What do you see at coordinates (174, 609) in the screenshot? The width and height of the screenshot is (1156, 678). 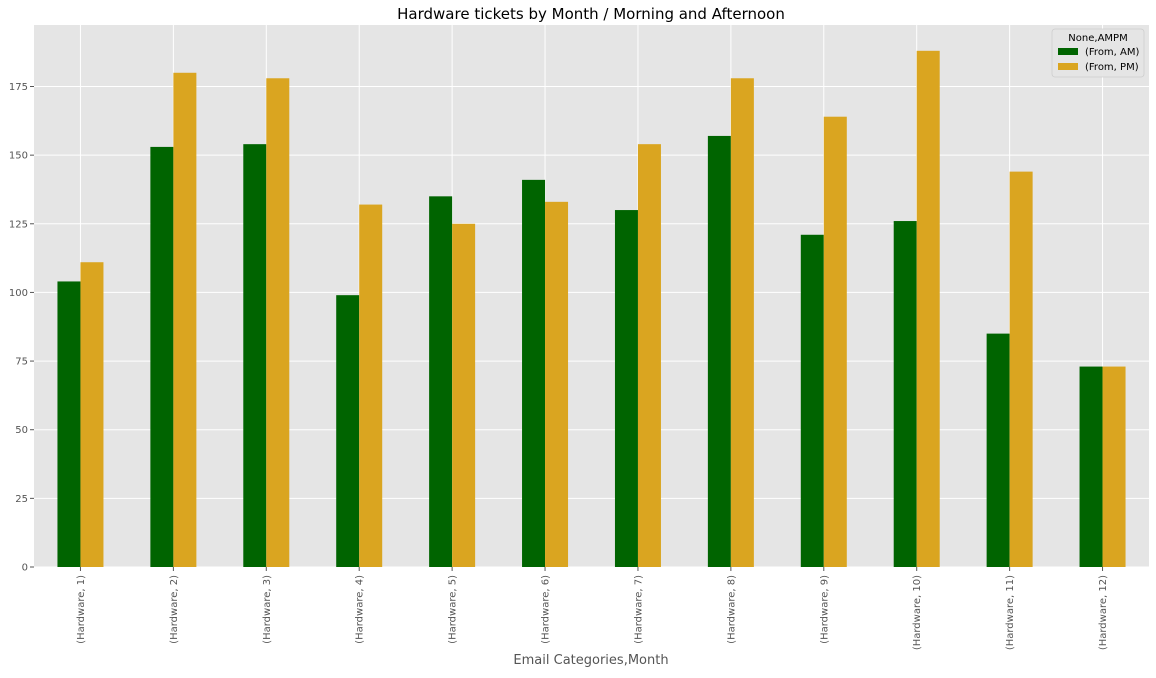 I see `x-tick-label: (Hardware, 2)` at bounding box center [174, 609].